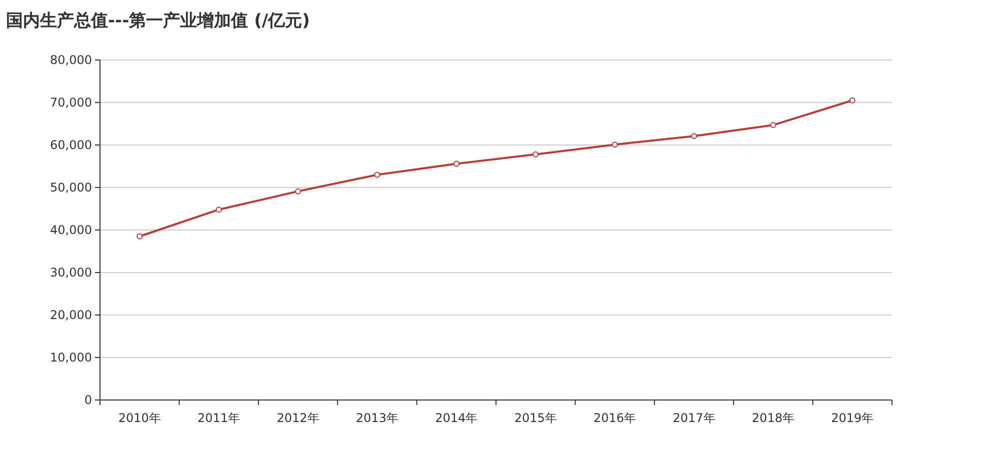  What do you see at coordinates (158, 21) in the screenshot?
I see `chart-title: 国内生产总值---第一产业增加值 (/亿元)` at bounding box center [158, 21].